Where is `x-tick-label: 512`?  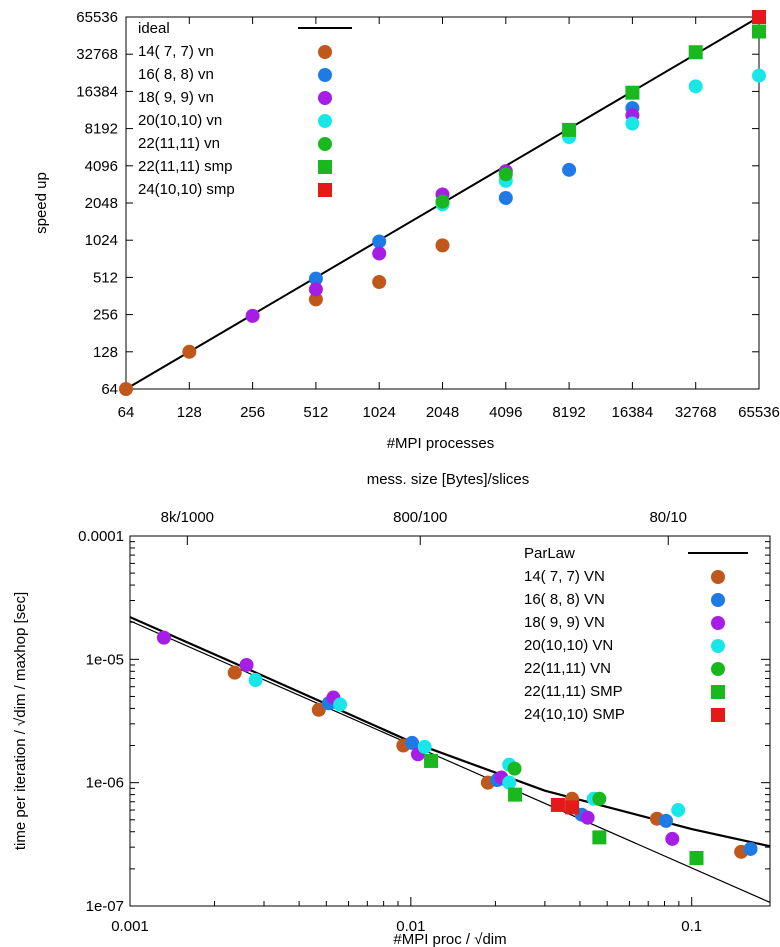 x-tick-label: 512 is located at coordinates (315, 412).